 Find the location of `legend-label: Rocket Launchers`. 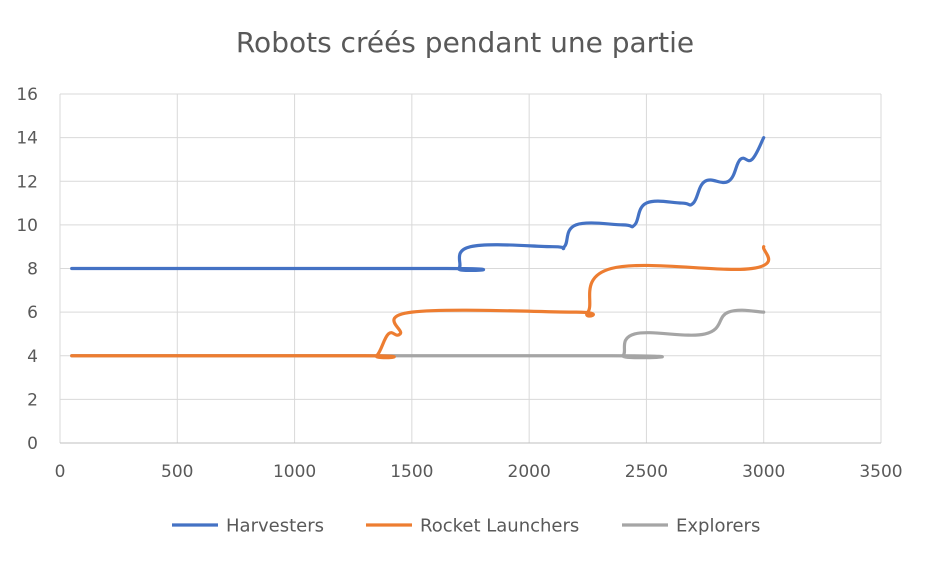

legend-label: Rocket Launchers is located at coordinates (499, 526).